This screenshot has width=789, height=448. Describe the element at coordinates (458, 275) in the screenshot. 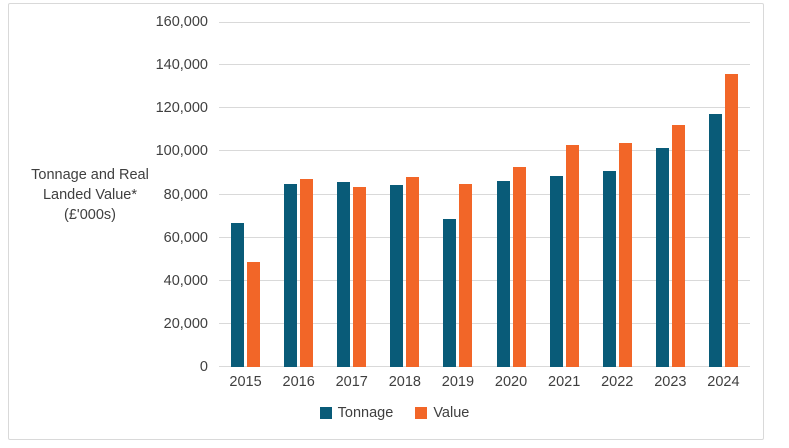

I see `bar-group-2019` at that location.